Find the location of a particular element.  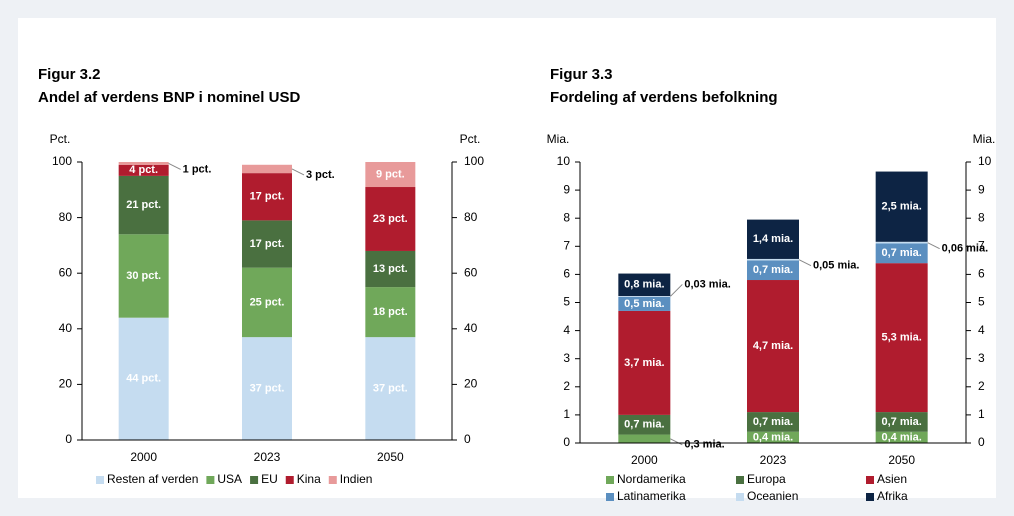

value-label: 3,7 mia. is located at coordinates (644, 363).